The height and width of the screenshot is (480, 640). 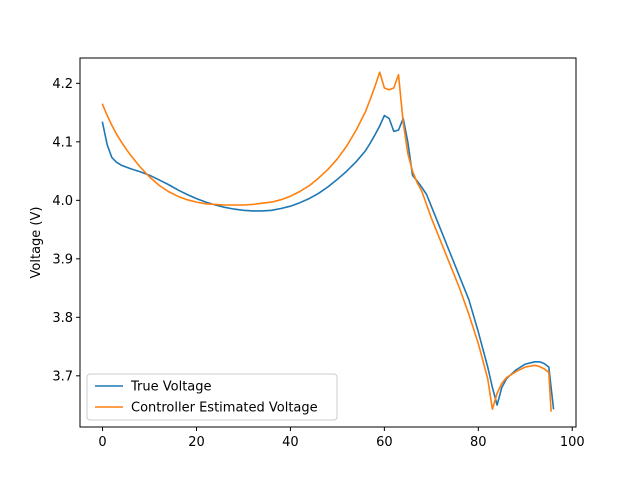 I want to click on x-tick-label: 100, so click(x=572, y=442).